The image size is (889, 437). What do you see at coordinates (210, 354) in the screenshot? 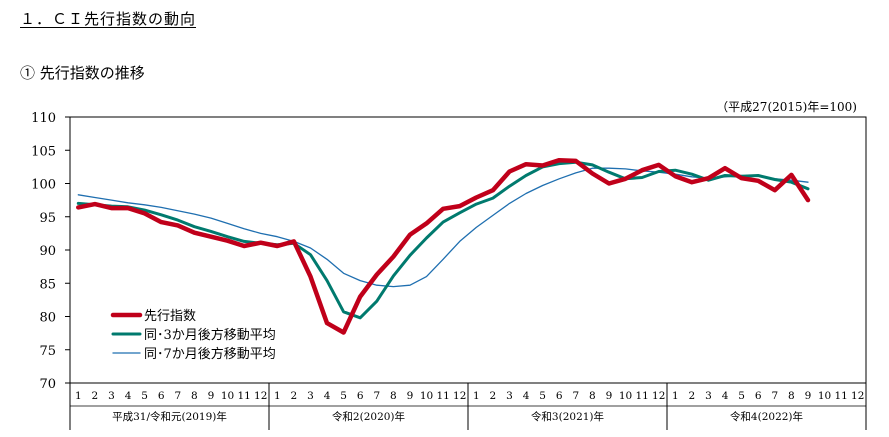
I see `legend-label: 同･7か月後方移動平均` at bounding box center [210, 354].